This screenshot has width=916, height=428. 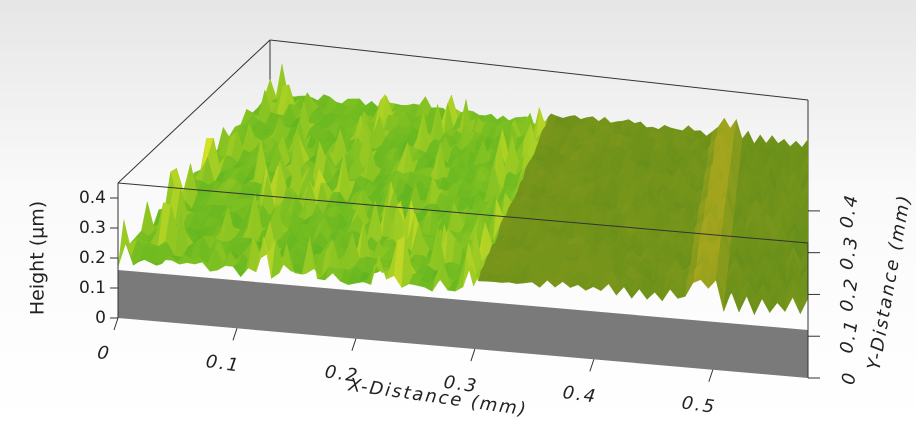 What do you see at coordinates (460, 385) in the screenshot?
I see `x-tick-label: 0.3` at bounding box center [460, 385].